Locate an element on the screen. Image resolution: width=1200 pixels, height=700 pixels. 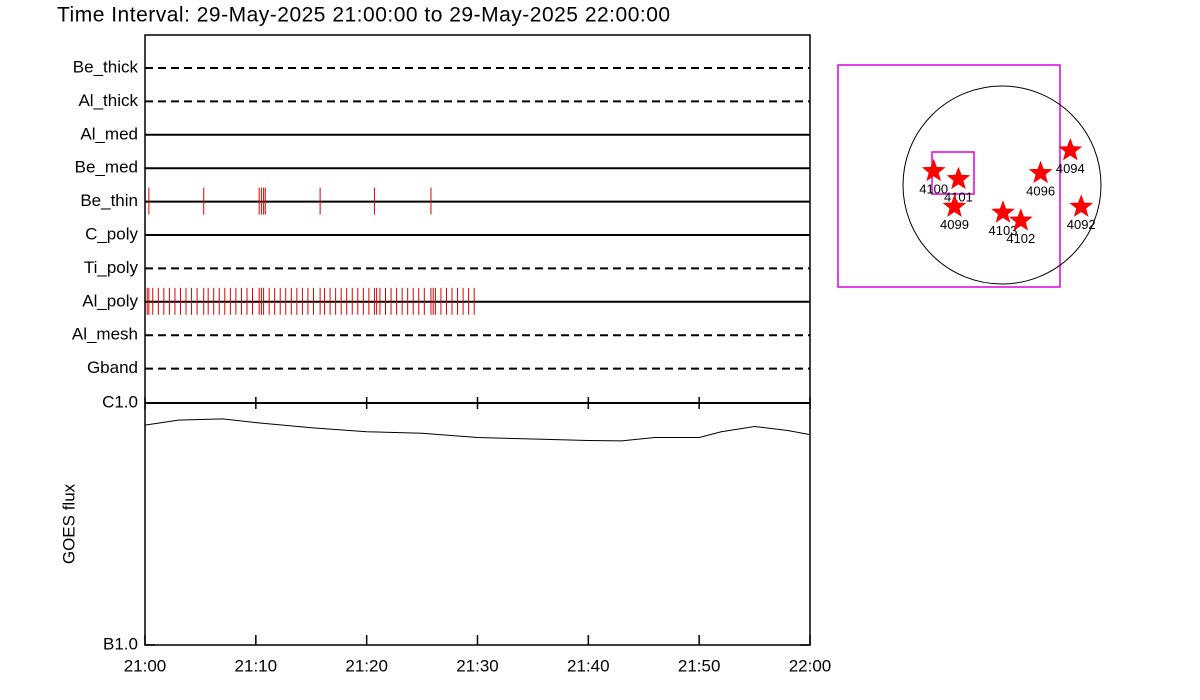
x-tick-label: 21:50 is located at coordinates (699, 665).